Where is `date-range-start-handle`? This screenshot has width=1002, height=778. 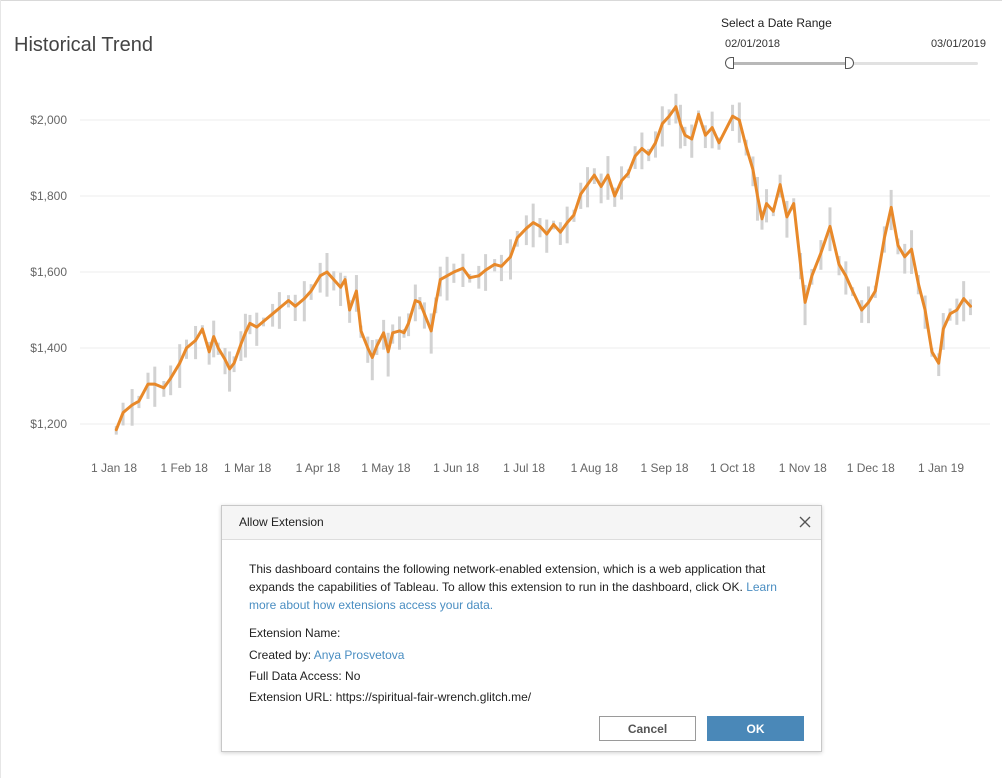 date-range-start-handle is located at coordinates (729, 63).